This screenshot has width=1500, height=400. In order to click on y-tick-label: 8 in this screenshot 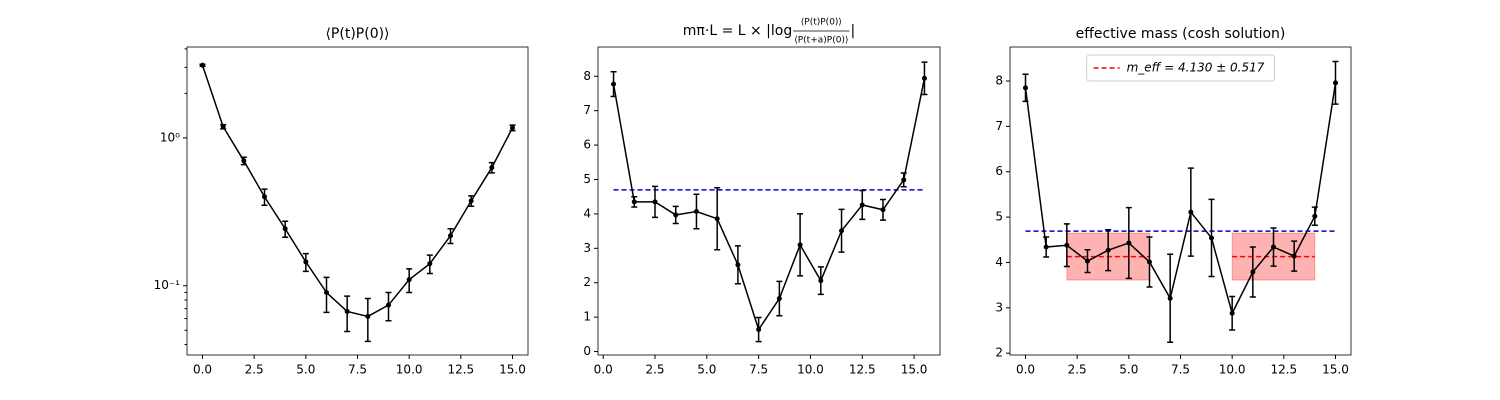, I will do `click(999, 81)`.